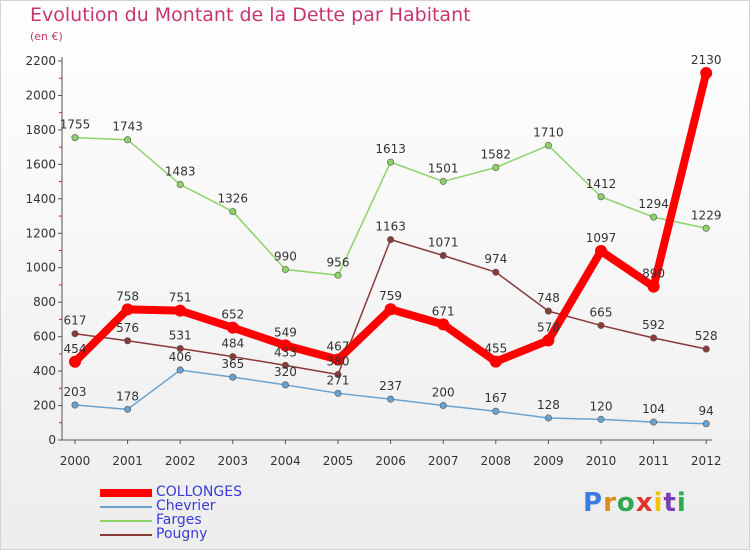  I want to click on data-label-collonges: 2130, so click(706, 60).